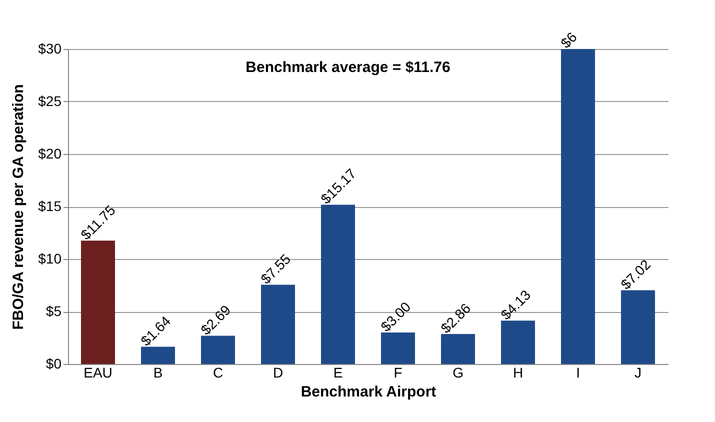  Describe the element at coordinates (368, 392) in the screenshot. I see `x-axis-title: Benchmark Airport` at that location.